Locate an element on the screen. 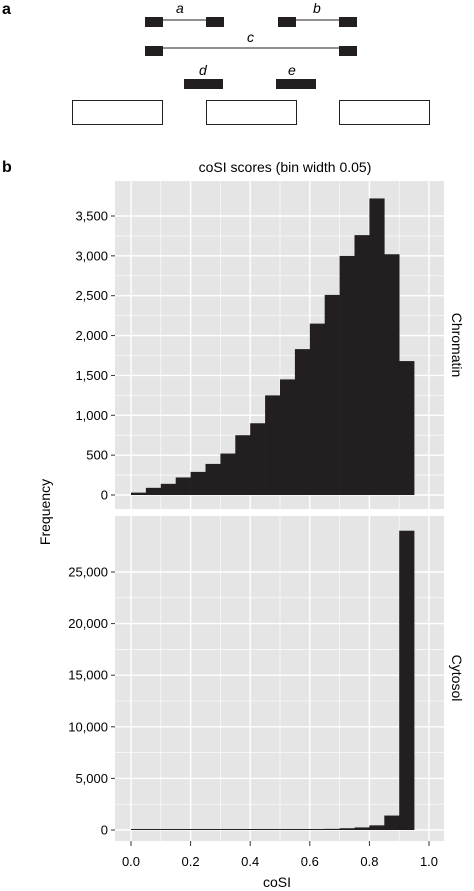  x-tick-label: 0.8 is located at coordinates (369, 861).